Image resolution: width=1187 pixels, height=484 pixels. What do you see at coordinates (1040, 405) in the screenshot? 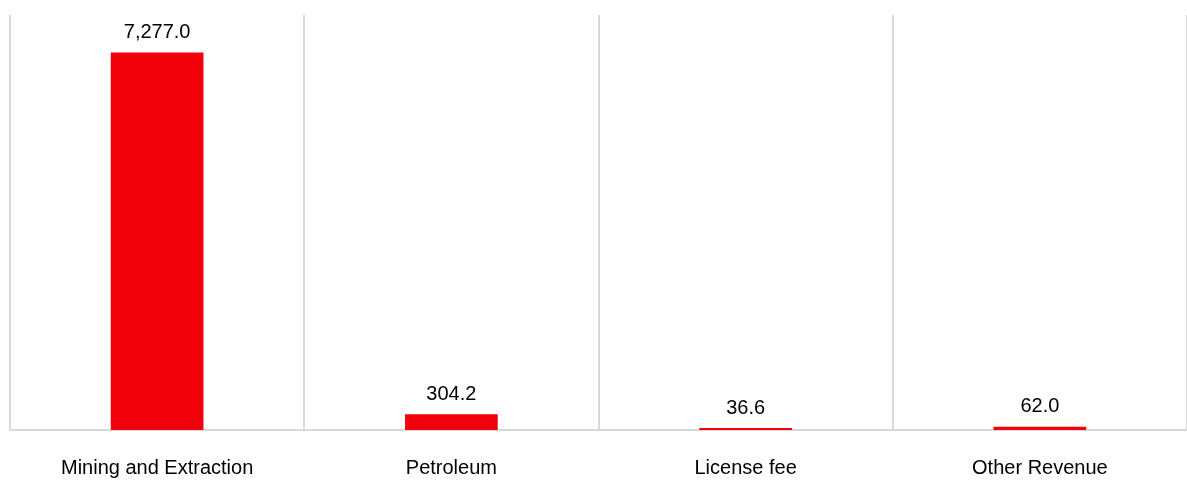
I see `data-label: 62.0` at bounding box center [1040, 405].